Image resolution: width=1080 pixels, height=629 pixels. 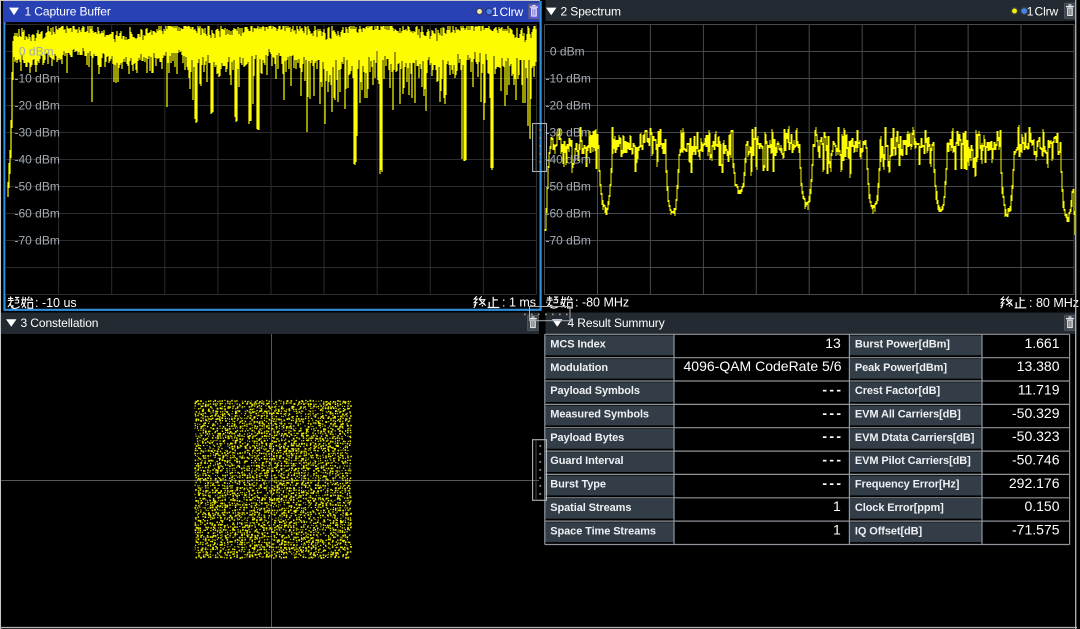 I want to click on svg-text: 13.380, so click(x=1038, y=366).